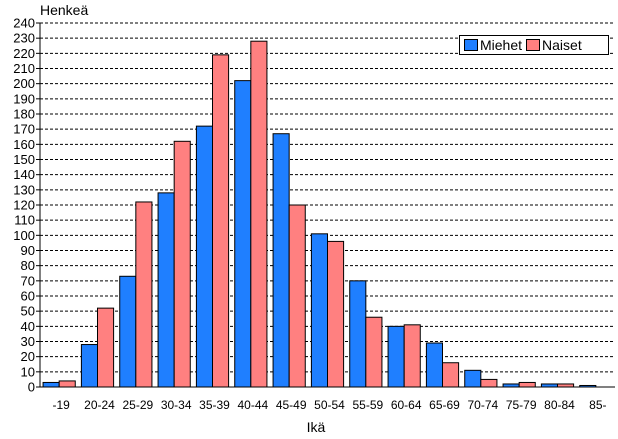 The height and width of the screenshot is (439, 618). What do you see at coordinates (329, 405) in the screenshot?
I see `x-tick-label: 50-54` at bounding box center [329, 405].